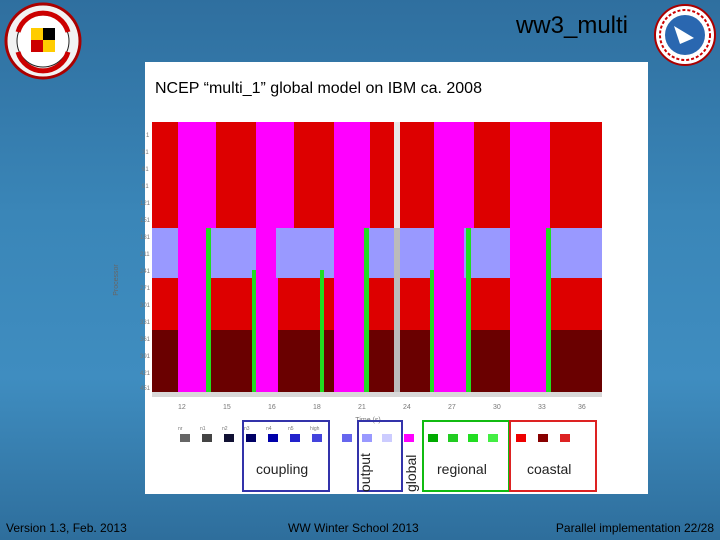  Describe the element at coordinates (145, 272) in the screenshot. I see `y-tick: 241` at that location.